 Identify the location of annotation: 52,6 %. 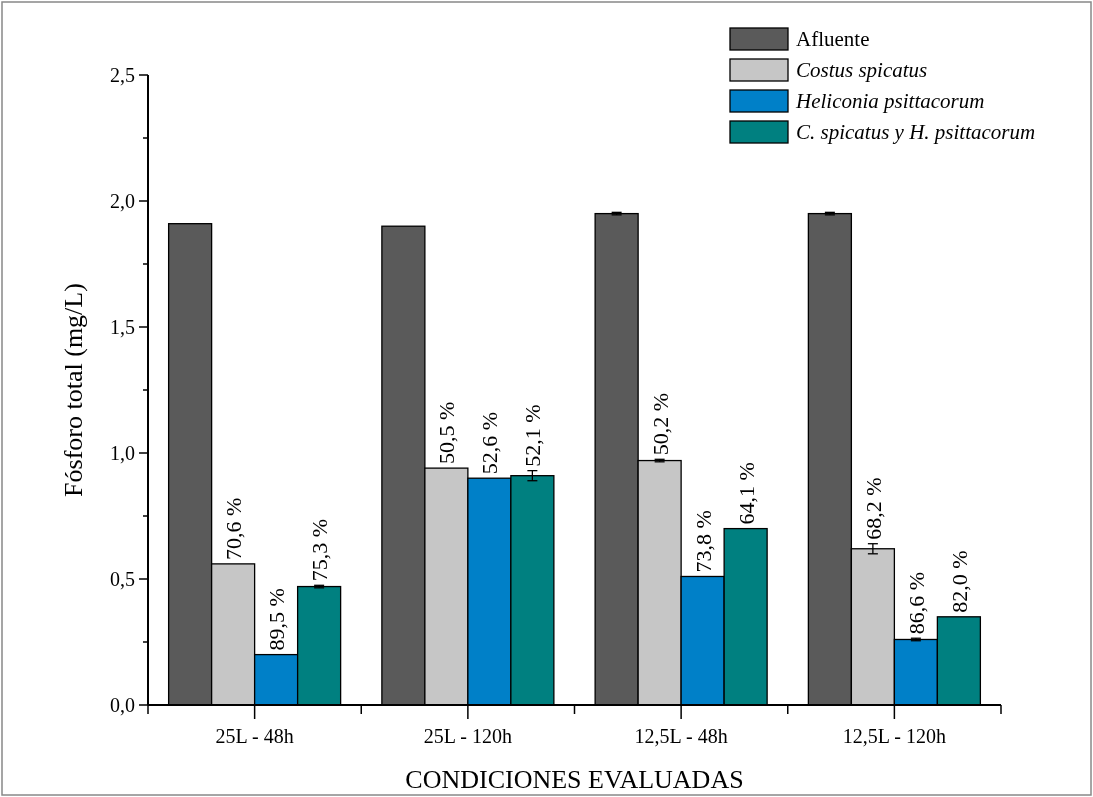
(490, 443).